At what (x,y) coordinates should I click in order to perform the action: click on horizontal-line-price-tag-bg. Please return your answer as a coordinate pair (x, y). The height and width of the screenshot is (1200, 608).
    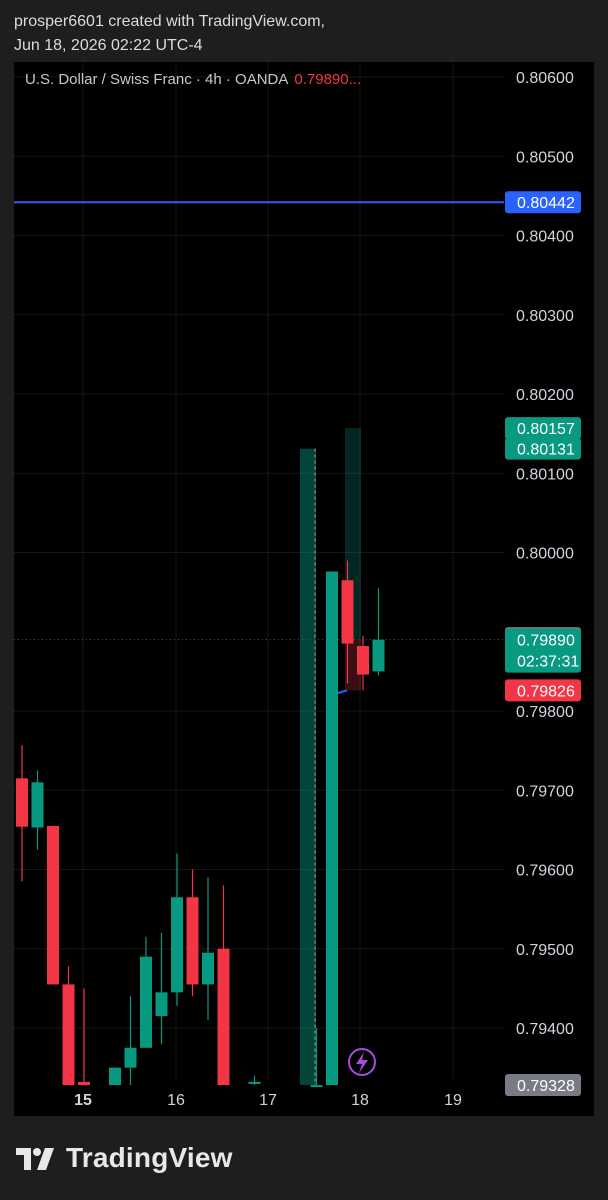
    Looking at the image, I should click on (543, 202).